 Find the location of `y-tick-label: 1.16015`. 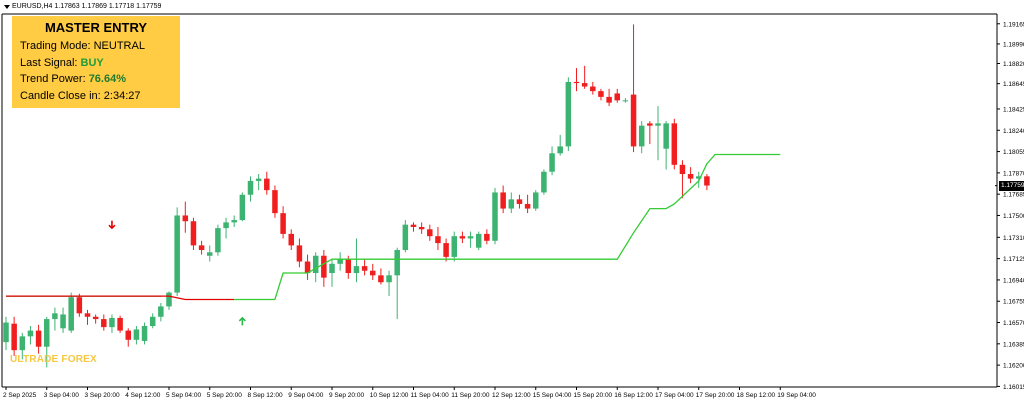

y-tick-label: 1.16015 is located at coordinates (1013, 387).